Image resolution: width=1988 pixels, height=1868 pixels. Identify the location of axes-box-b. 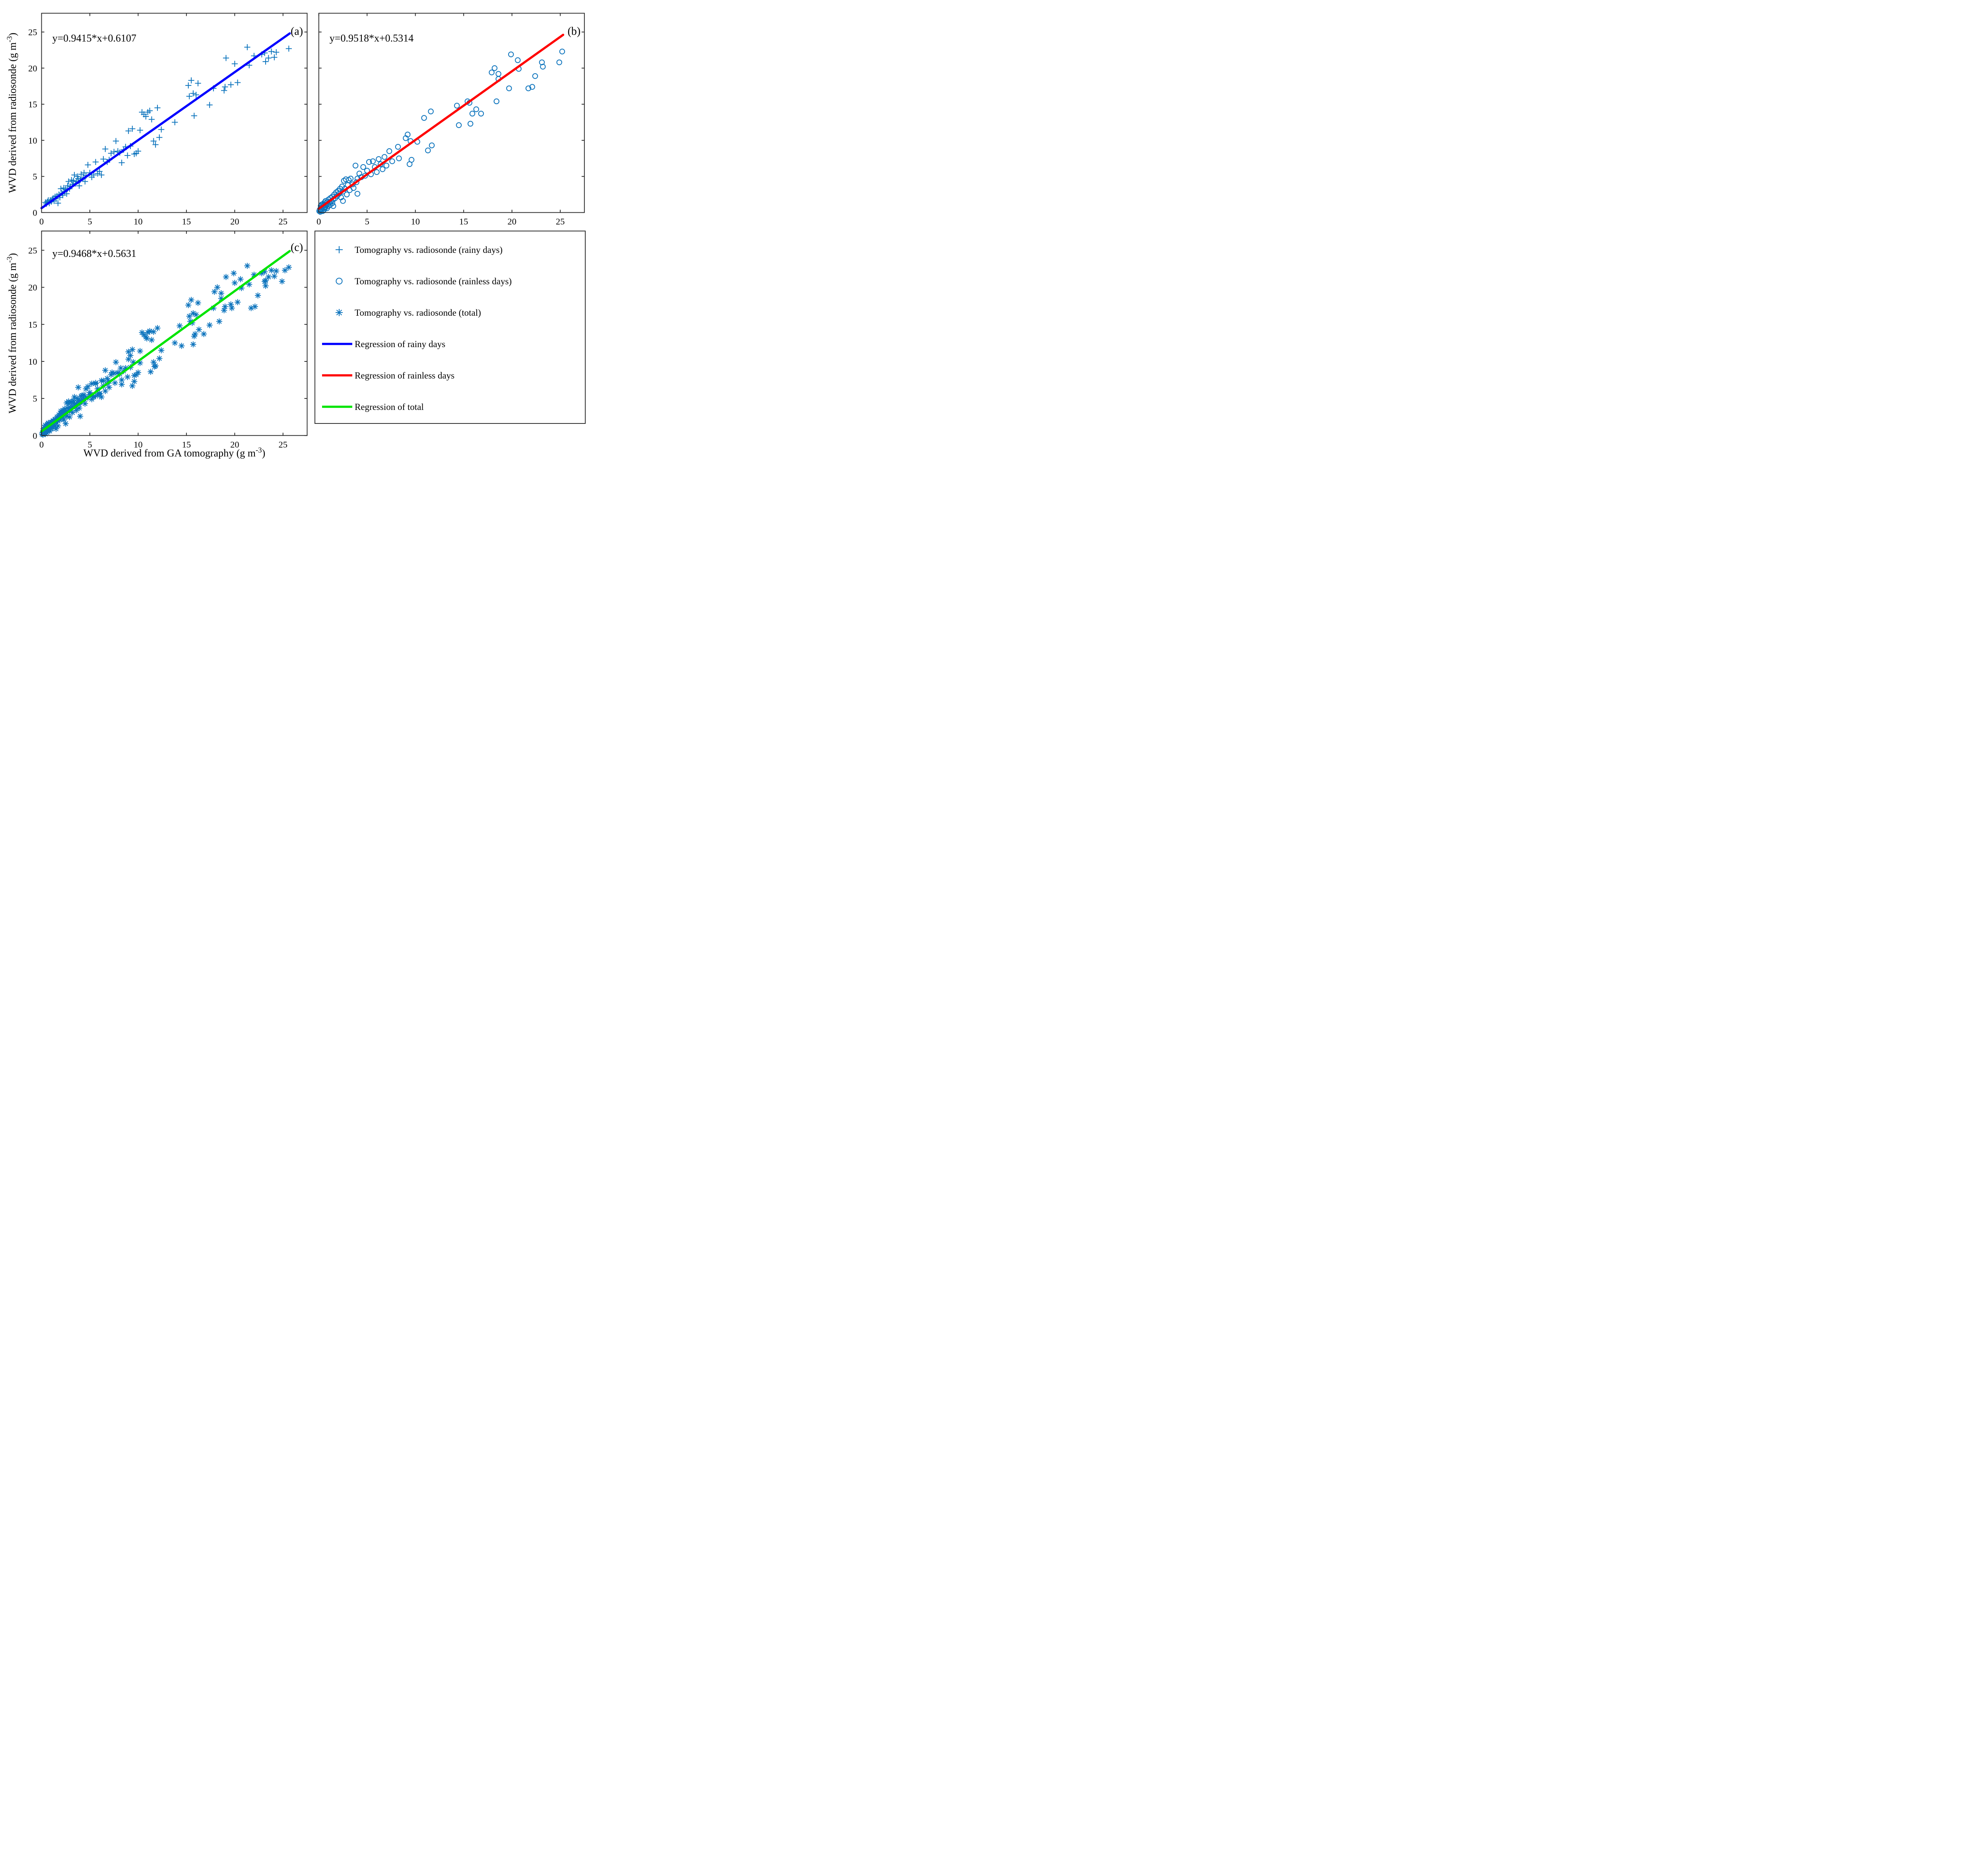
(451, 113).